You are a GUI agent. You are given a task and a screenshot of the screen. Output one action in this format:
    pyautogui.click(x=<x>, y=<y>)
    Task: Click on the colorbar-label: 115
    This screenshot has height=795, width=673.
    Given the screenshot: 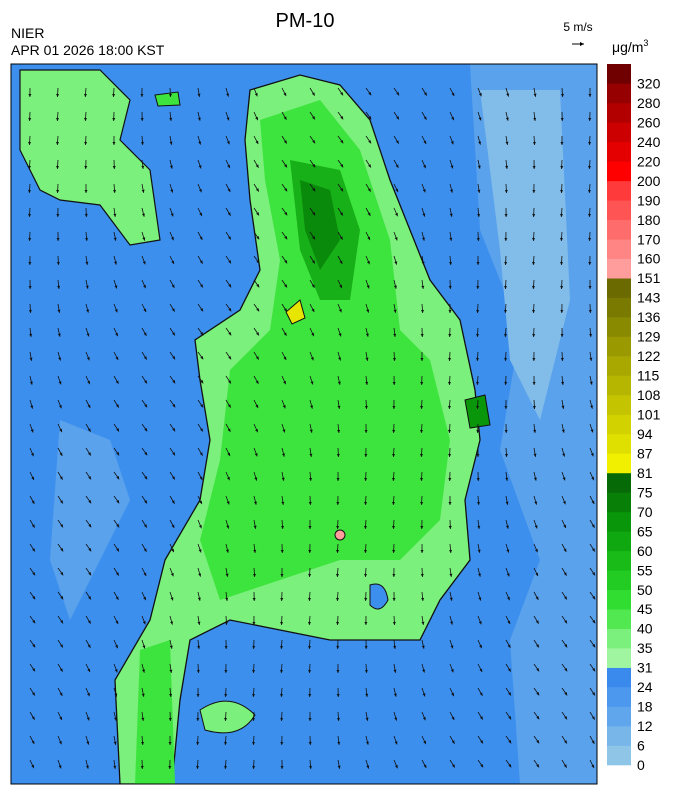 What is the action you would take?
    pyautogui.click(x=648, y=376)
    